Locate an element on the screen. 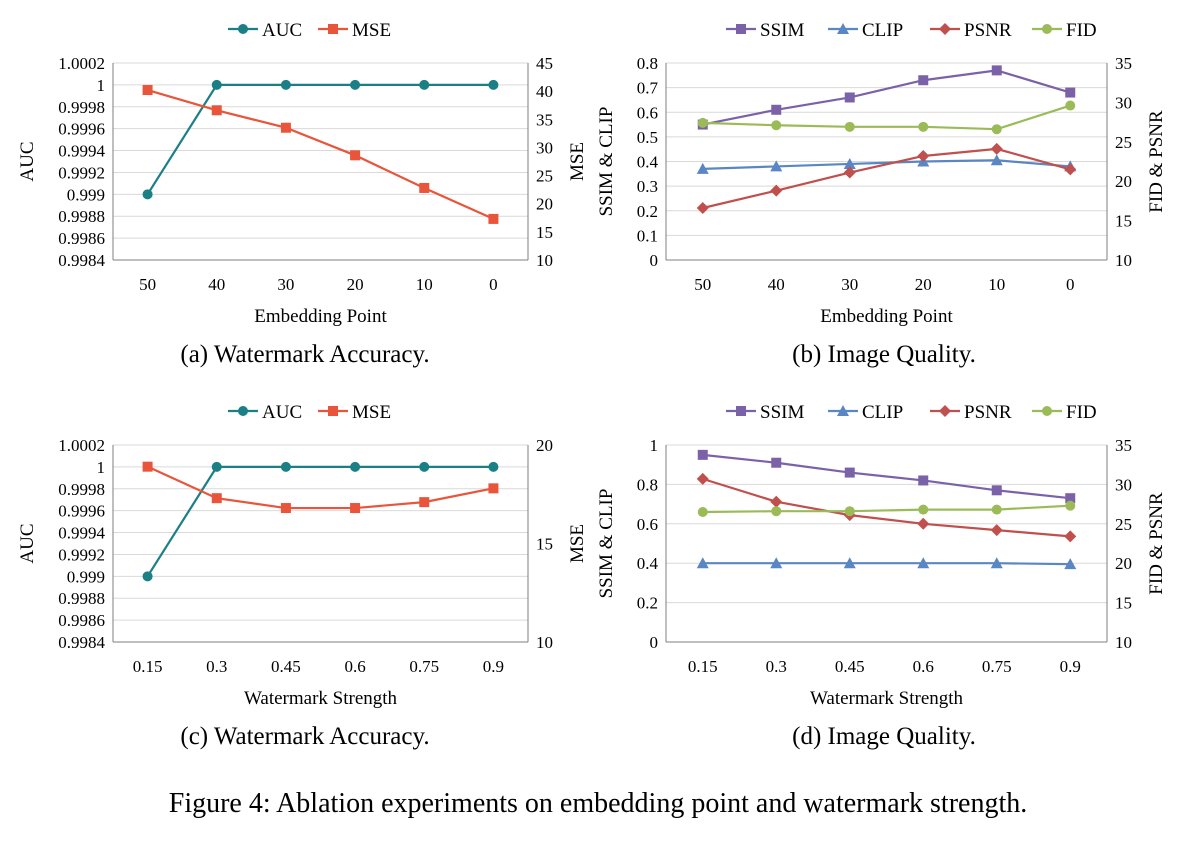 This screenshot has width=1179, height=845. y-right-tick-label: 30 is located at coordinates (544, 147).